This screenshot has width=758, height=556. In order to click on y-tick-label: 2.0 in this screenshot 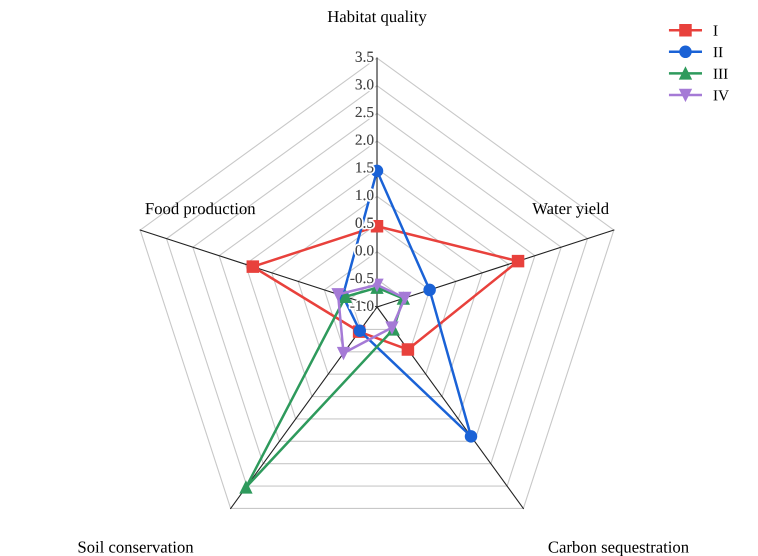, I will do `click(365, 139)`.